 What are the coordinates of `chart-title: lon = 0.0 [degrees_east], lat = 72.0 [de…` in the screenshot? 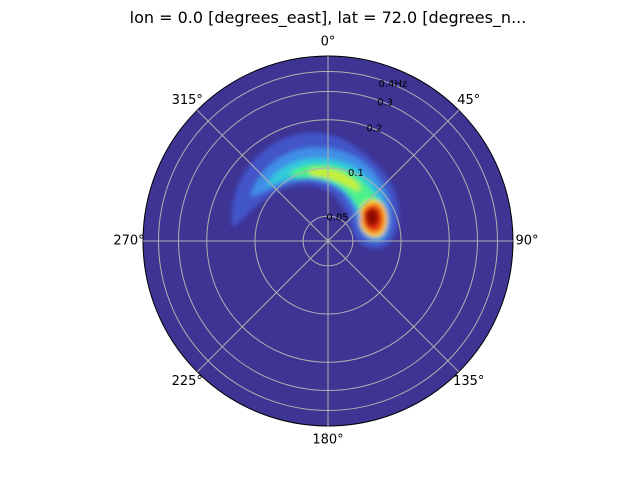 It's located at (328, 18).